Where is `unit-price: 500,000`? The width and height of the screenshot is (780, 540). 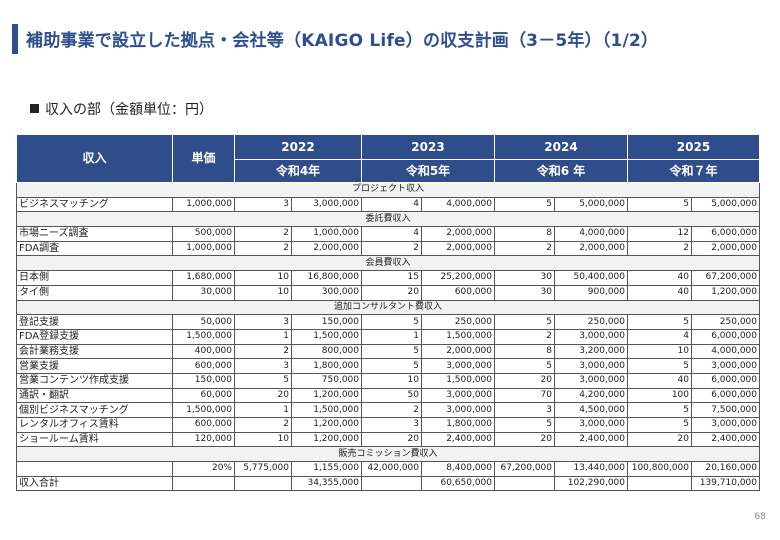 unit-price: 500,000 is located at coordinates (203, 234).